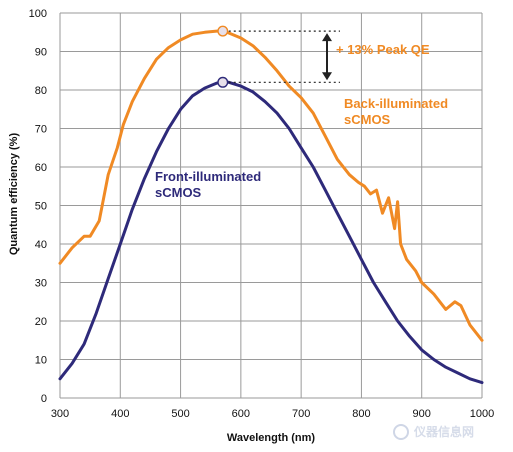 The width and height of the screenshot is (513, 452). I want to click on front-illuminated-label-line1: Front-illuminated, so click(208, 176).